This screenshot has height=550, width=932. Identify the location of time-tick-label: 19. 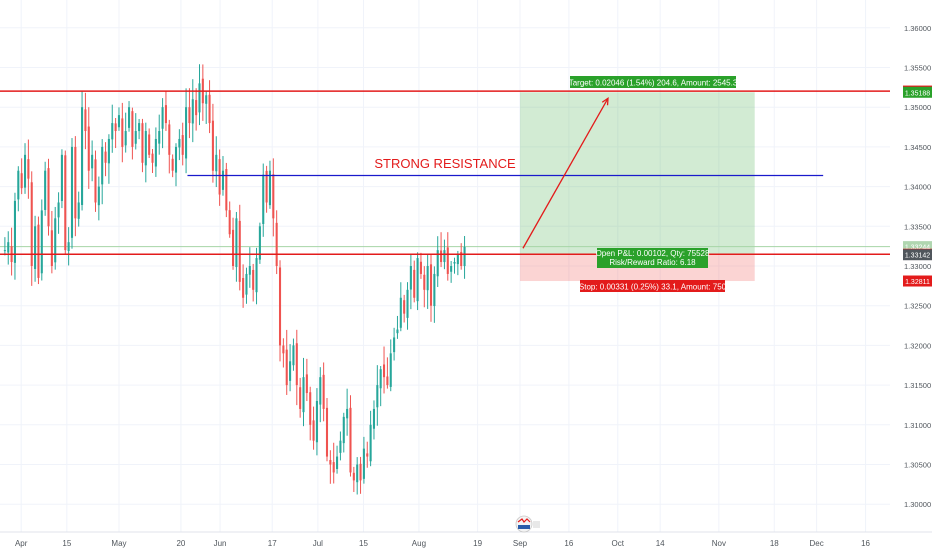
(477, 543).